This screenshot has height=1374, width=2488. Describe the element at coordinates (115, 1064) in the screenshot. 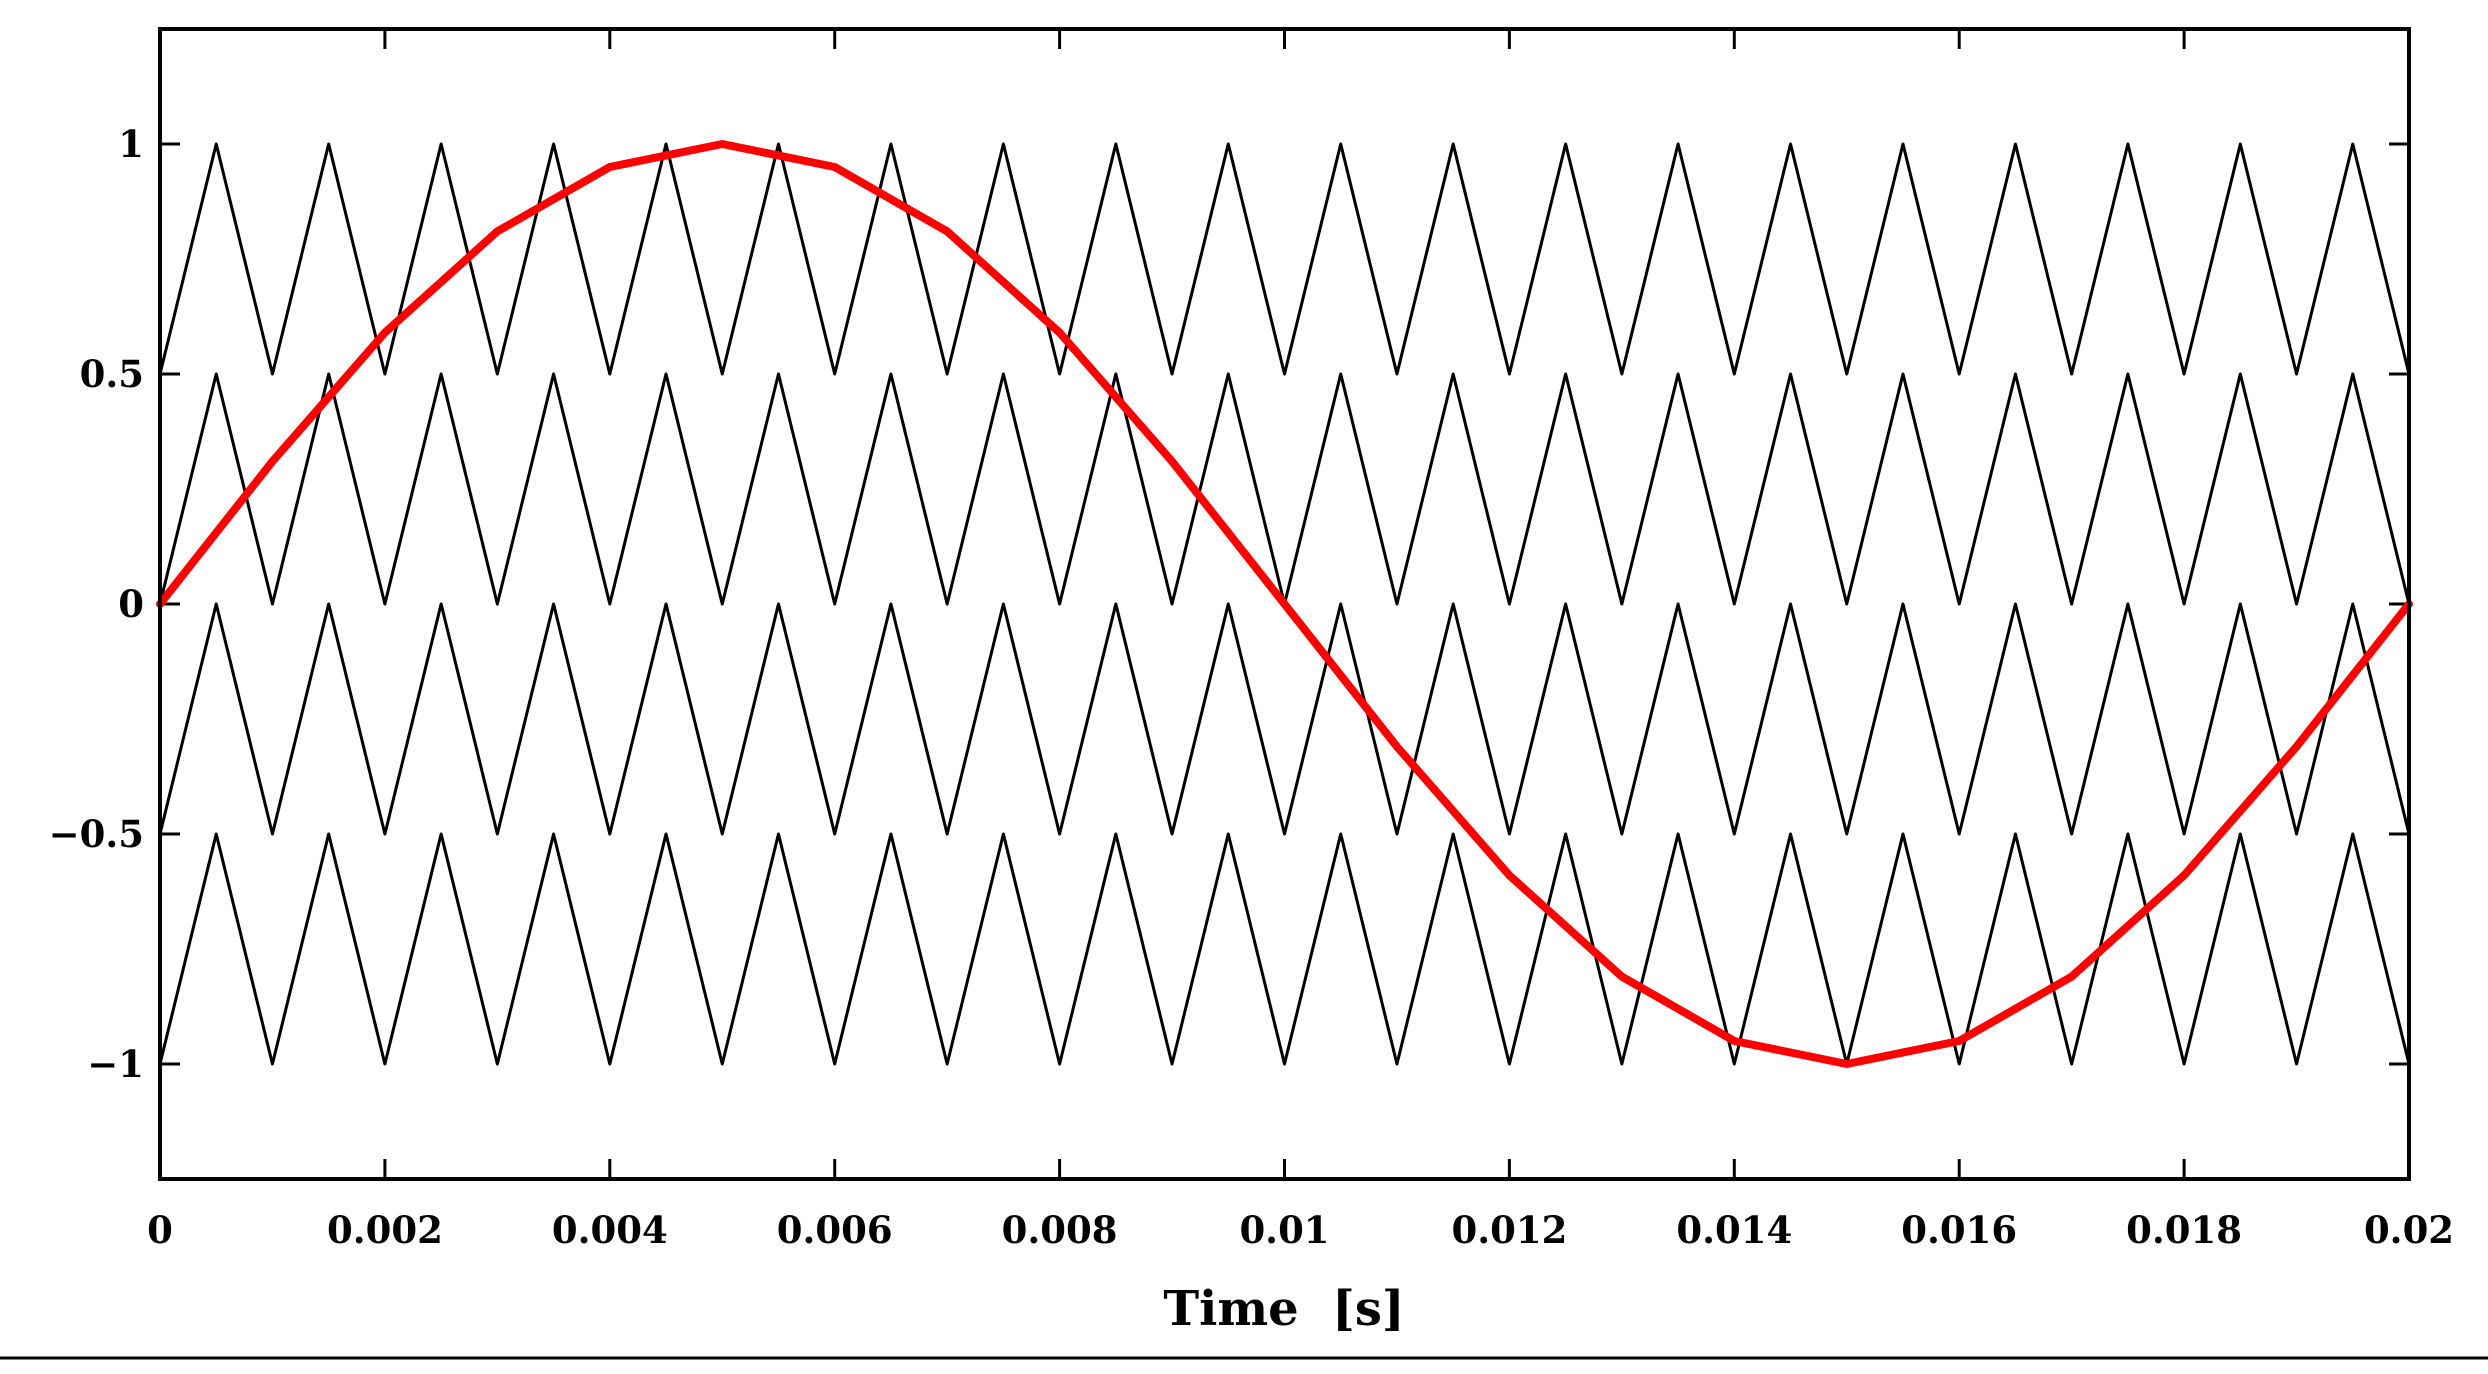

I see `y-tick-label: −1` at that location.